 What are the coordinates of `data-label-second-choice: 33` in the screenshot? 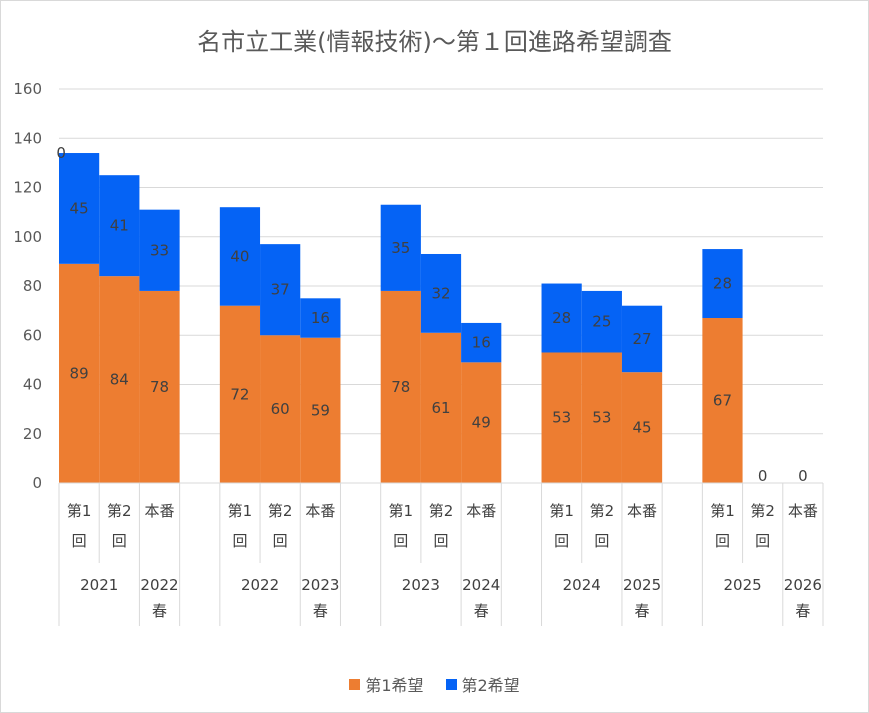 It's located at (159, 250).